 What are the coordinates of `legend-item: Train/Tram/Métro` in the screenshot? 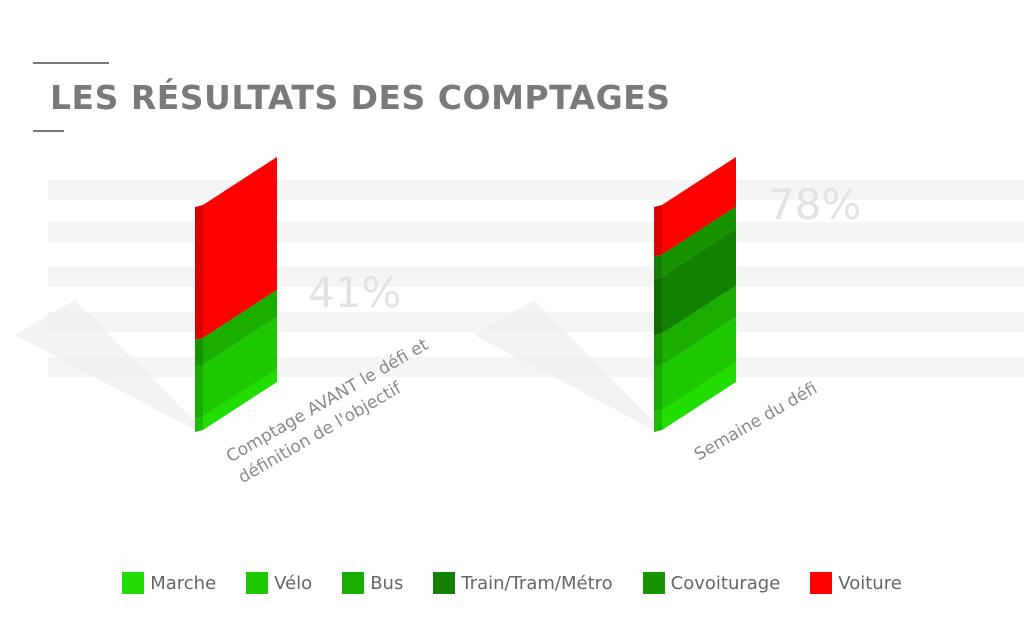 It's located at (523, 583).